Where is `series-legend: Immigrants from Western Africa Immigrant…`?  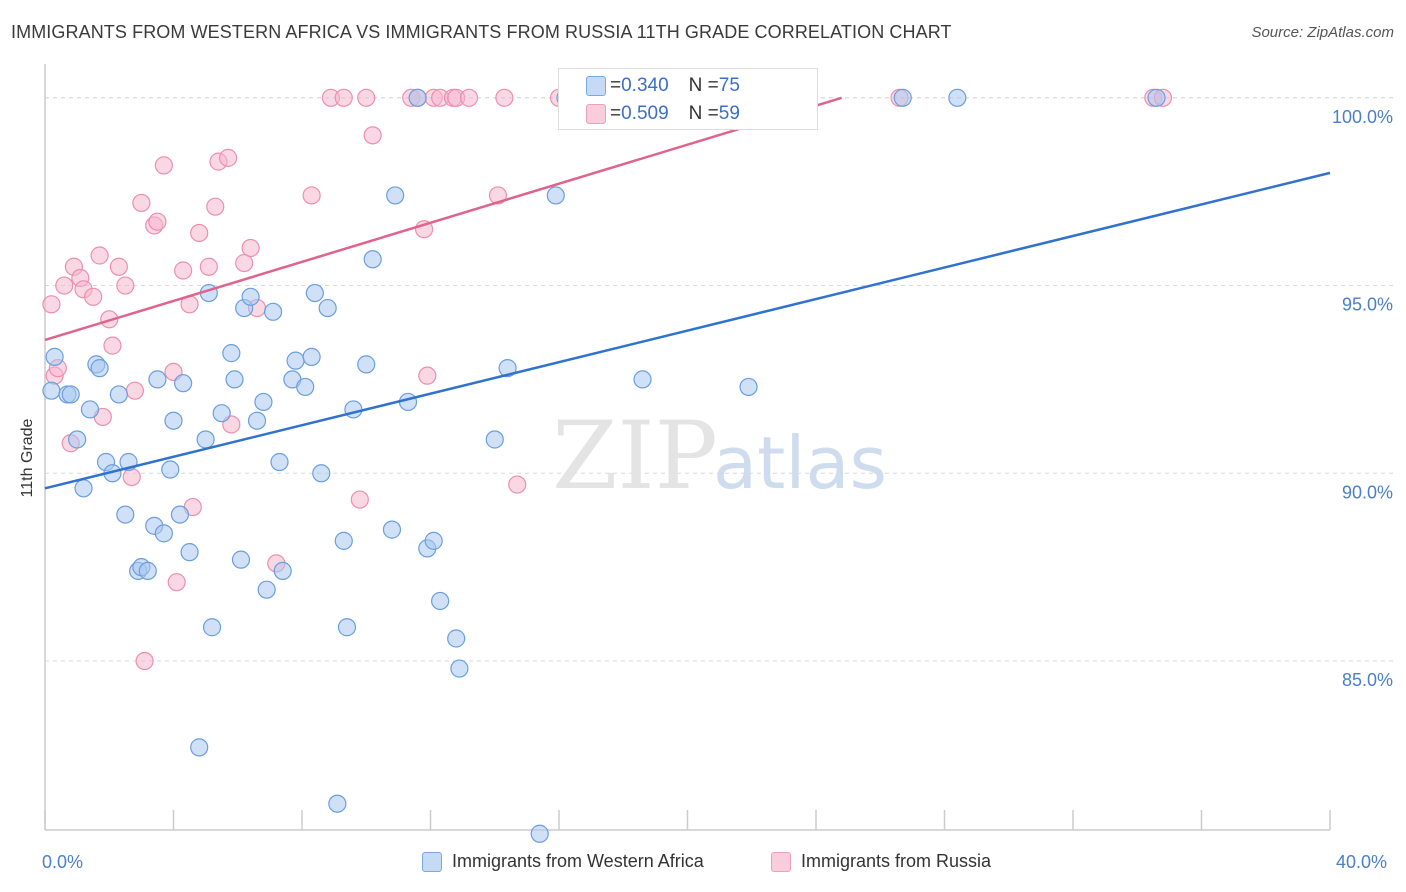
series-legend: Immigrants from Western Africa Immigrant… is located at coordinates (703, 864).